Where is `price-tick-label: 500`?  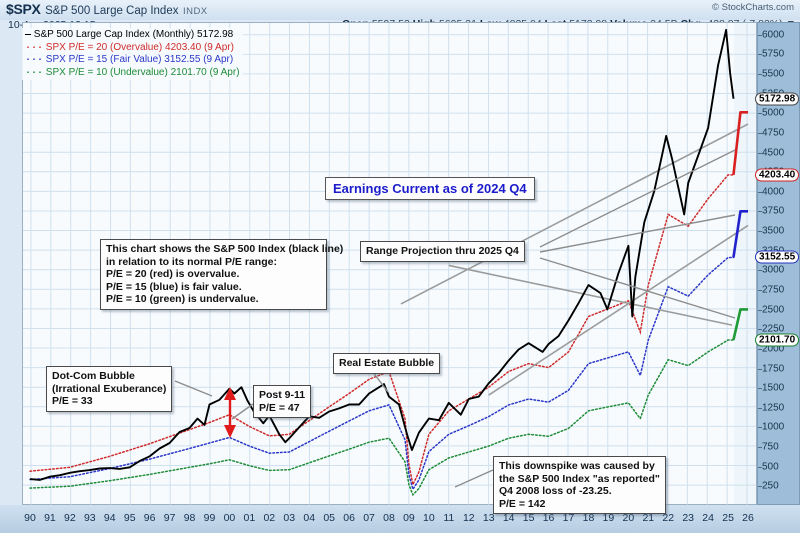 price-tick-label: 500 is located at coordinates (770, 467).